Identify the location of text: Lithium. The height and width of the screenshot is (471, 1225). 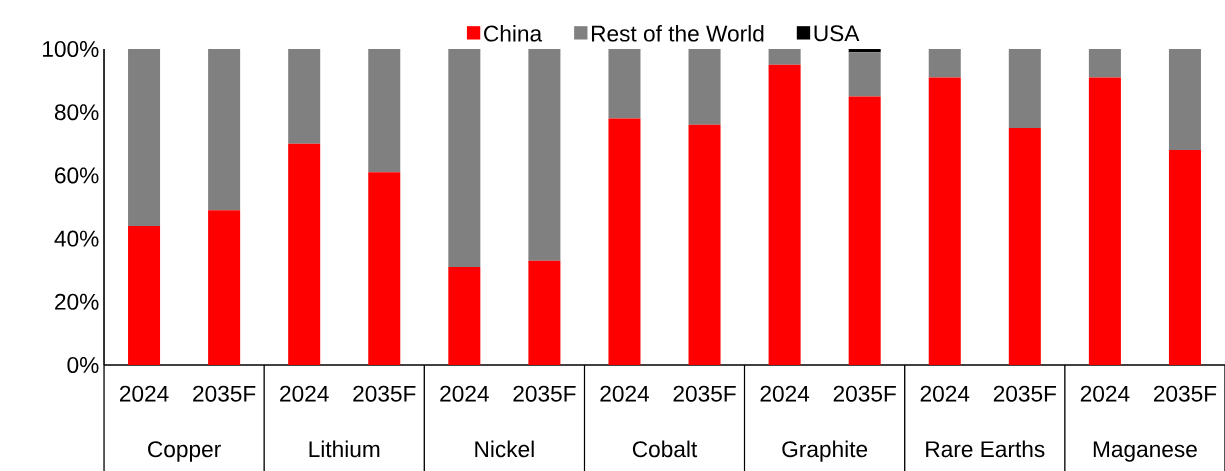
(344, 449).